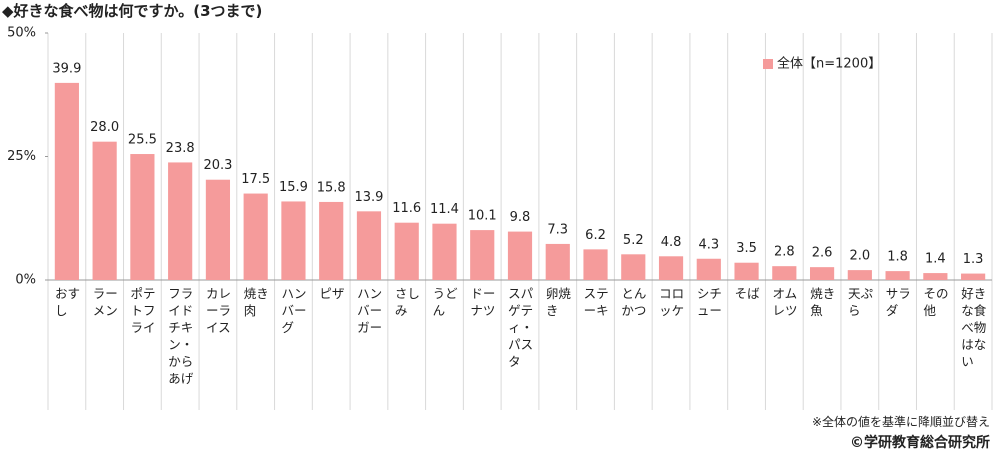 Image resolution: width=1000 pixels, height=454 pixels. Describe the element at coordinates (671, 242) in the screenshot. I see `value-label: 4.8` at that location.